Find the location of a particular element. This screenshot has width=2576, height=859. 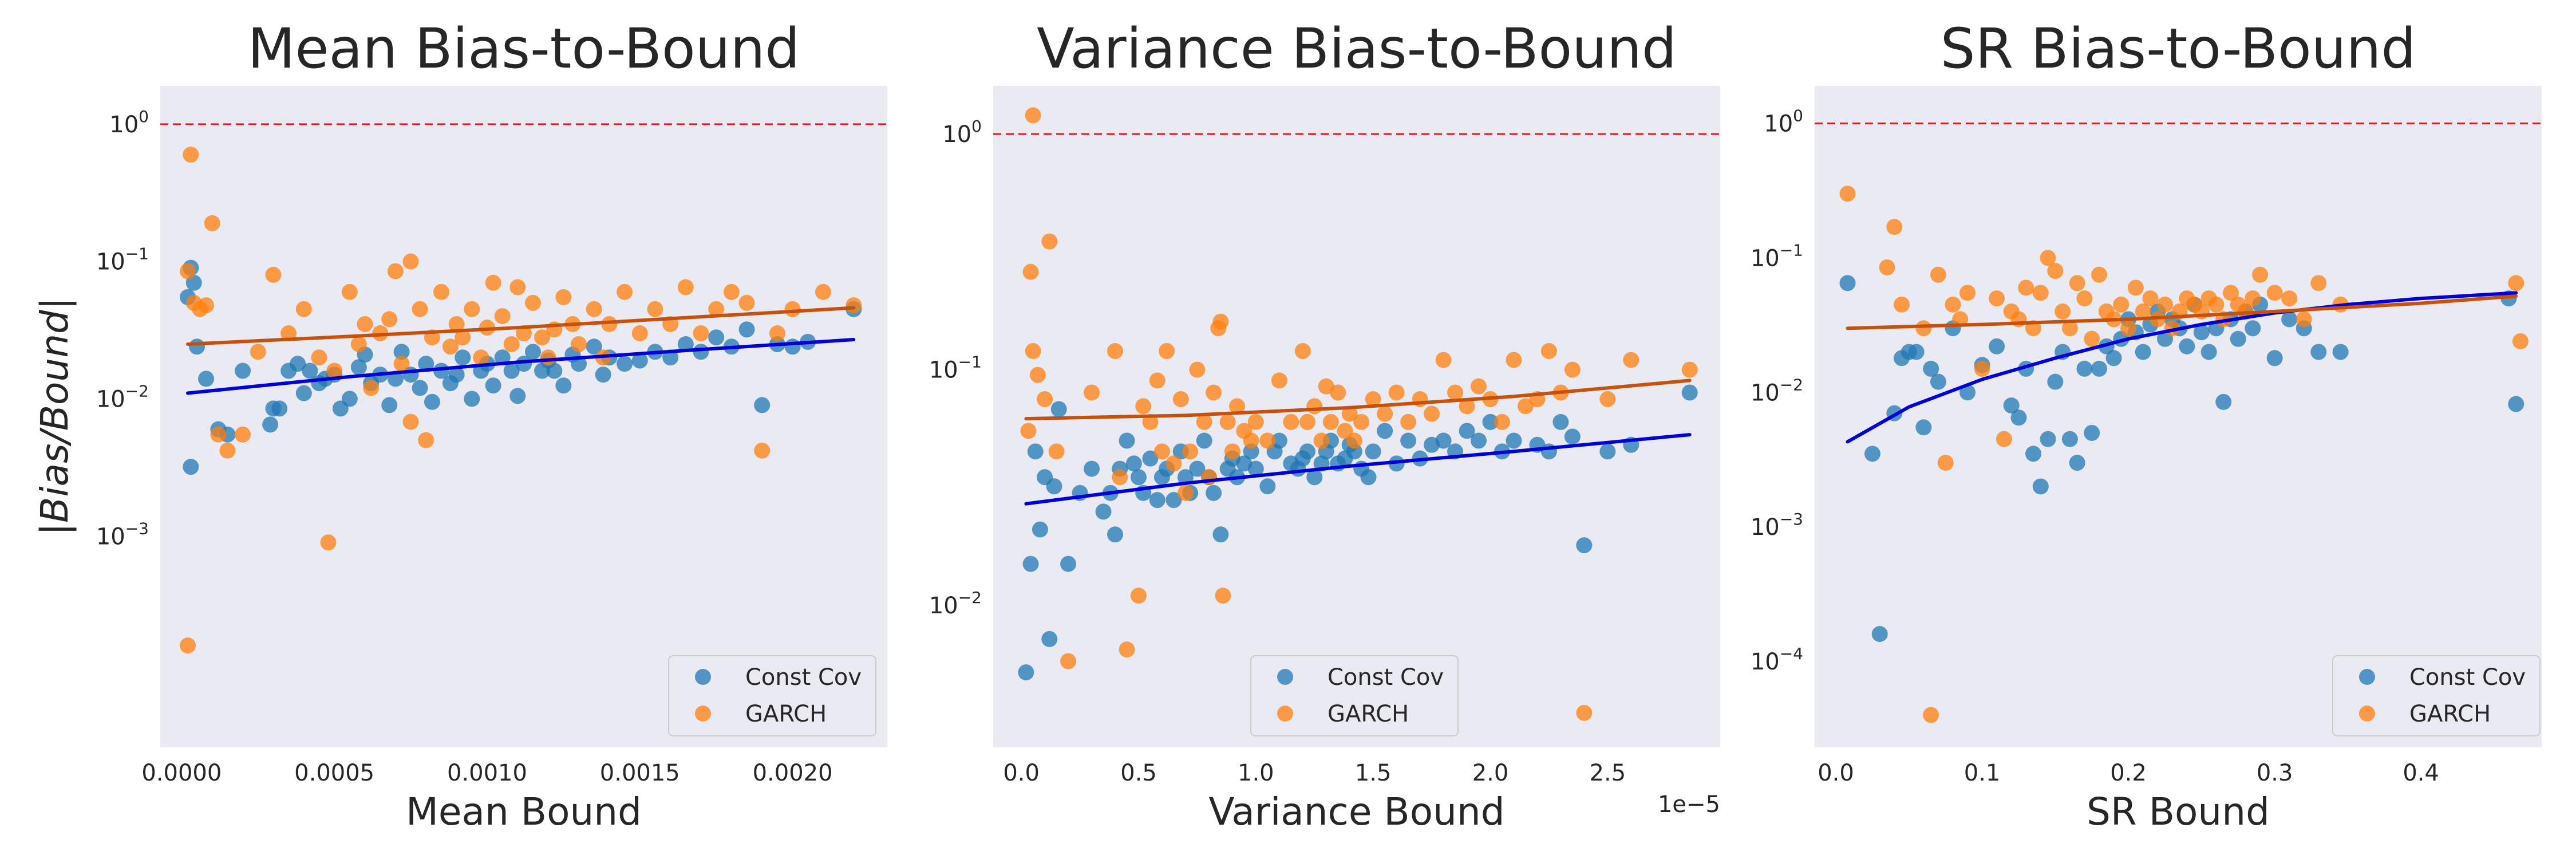

y-tick-label: 10⁻¹ is located at coordinates (122, 260).